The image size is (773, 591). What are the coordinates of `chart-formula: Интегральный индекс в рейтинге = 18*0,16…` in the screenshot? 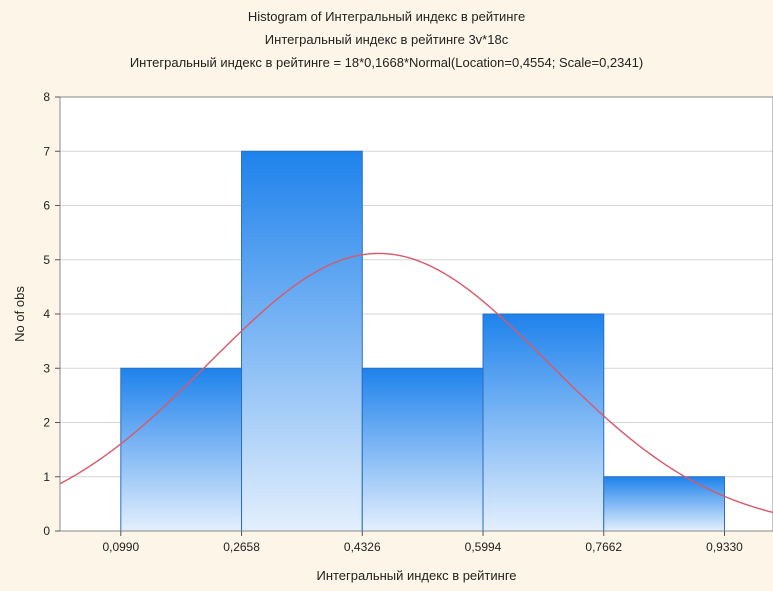 It's located at (386, 62).